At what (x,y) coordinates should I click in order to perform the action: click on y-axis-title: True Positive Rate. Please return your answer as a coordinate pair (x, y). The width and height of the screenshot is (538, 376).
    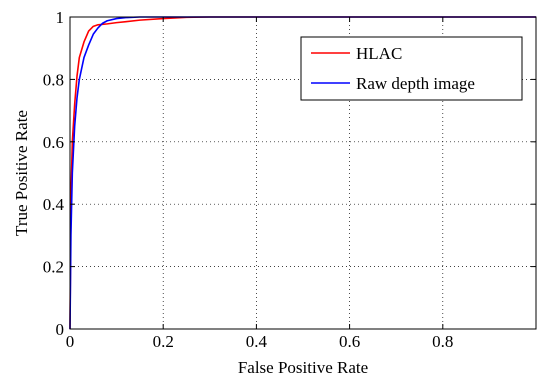
    Looking at the image, I should click on (21, 173).